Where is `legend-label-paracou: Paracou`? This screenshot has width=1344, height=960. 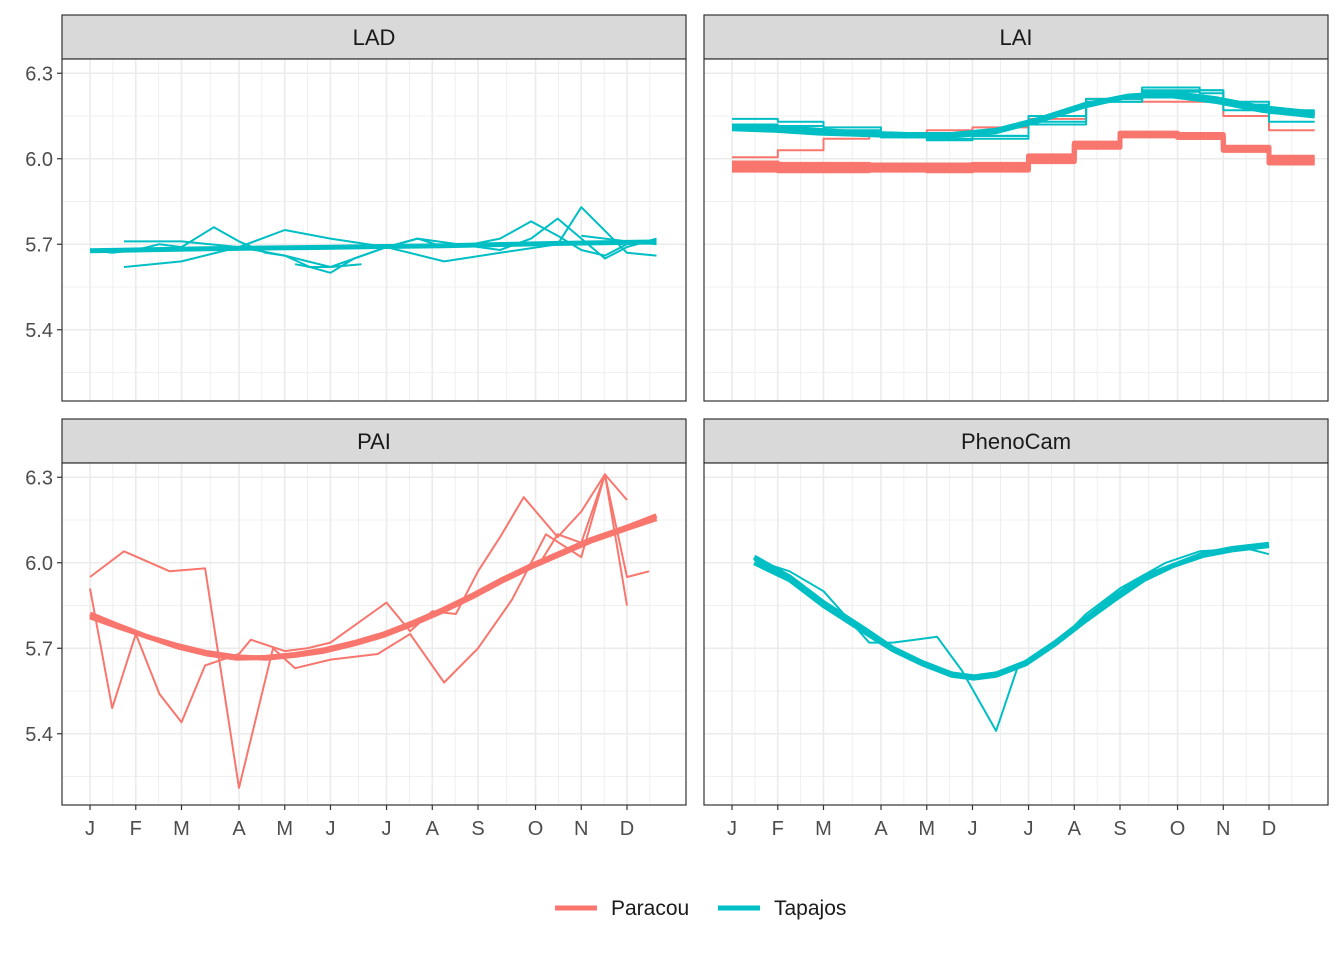 legend-label-paracou: Paracou is located at coordinates (650, 908).